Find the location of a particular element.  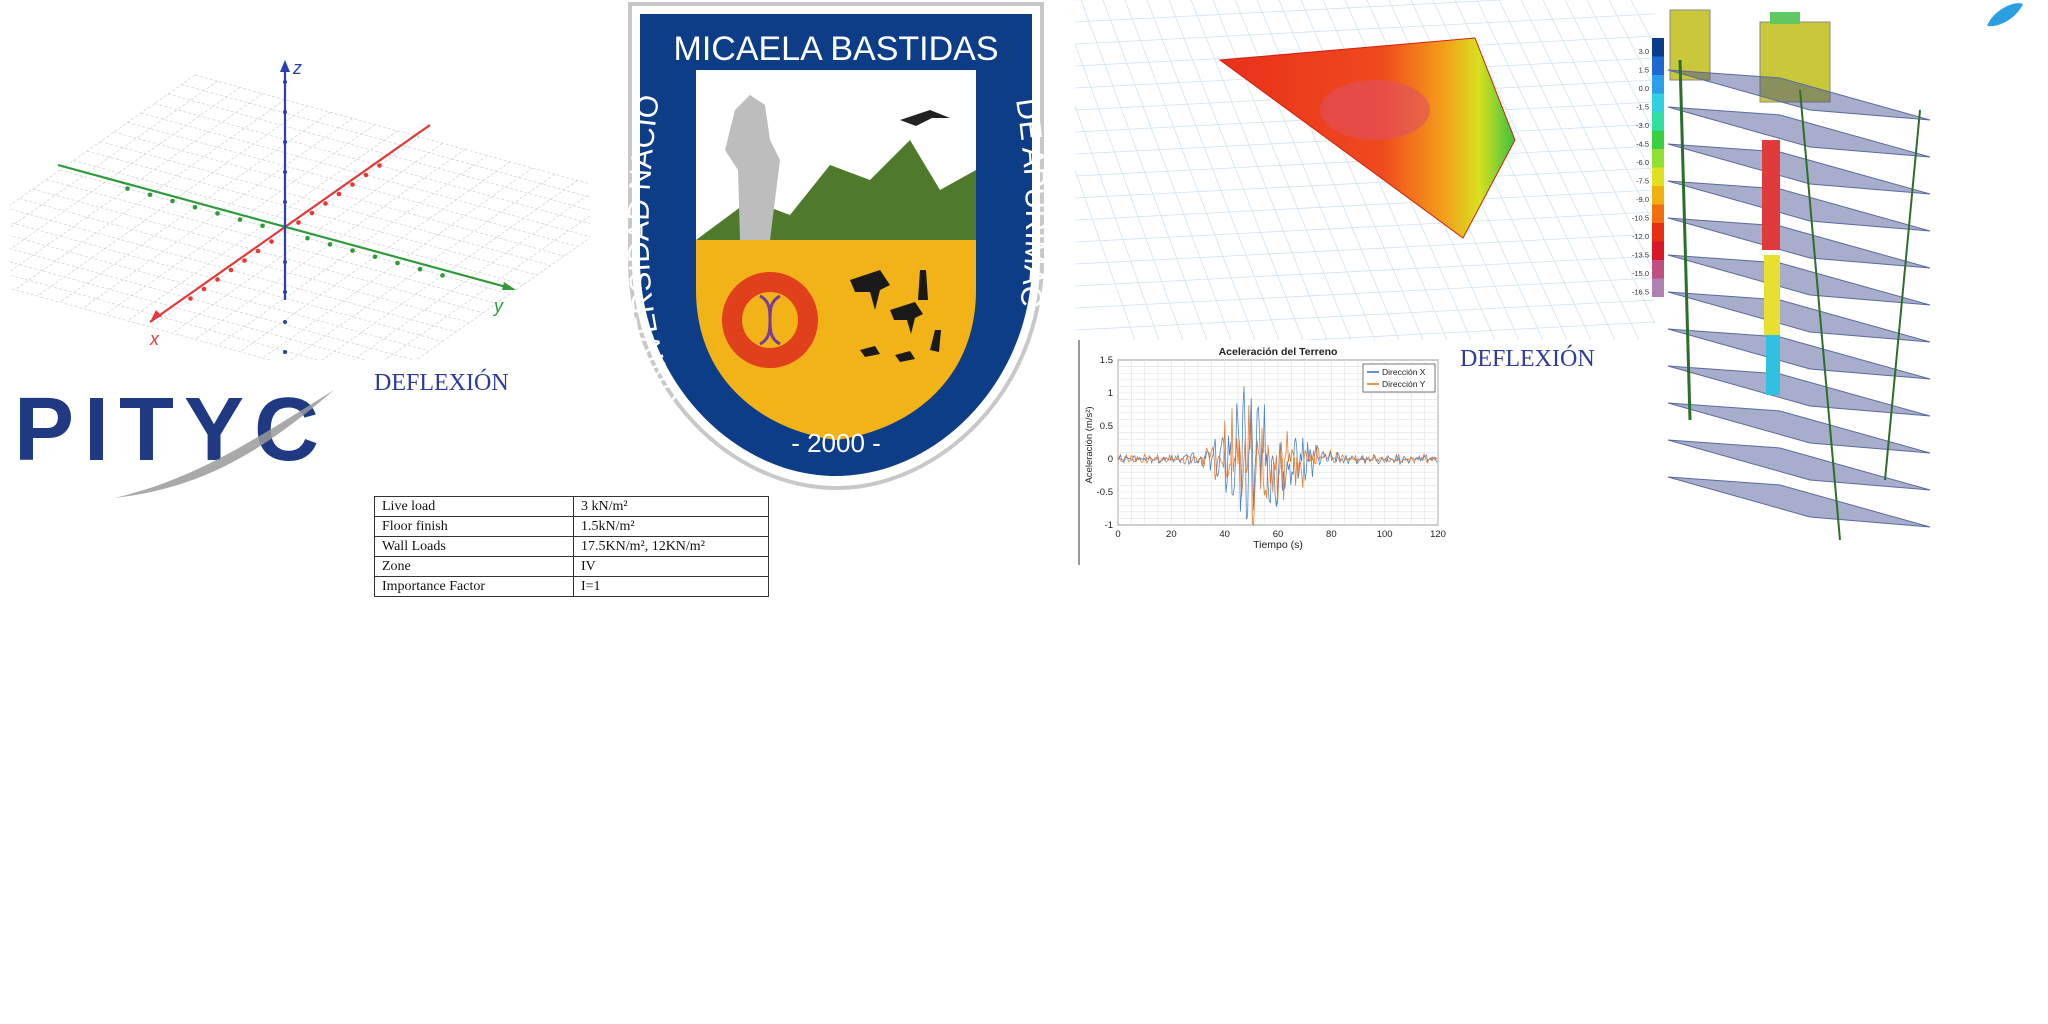

deflection-label-right: DEFLEXIÓN is located at coordinates (1527, 359).